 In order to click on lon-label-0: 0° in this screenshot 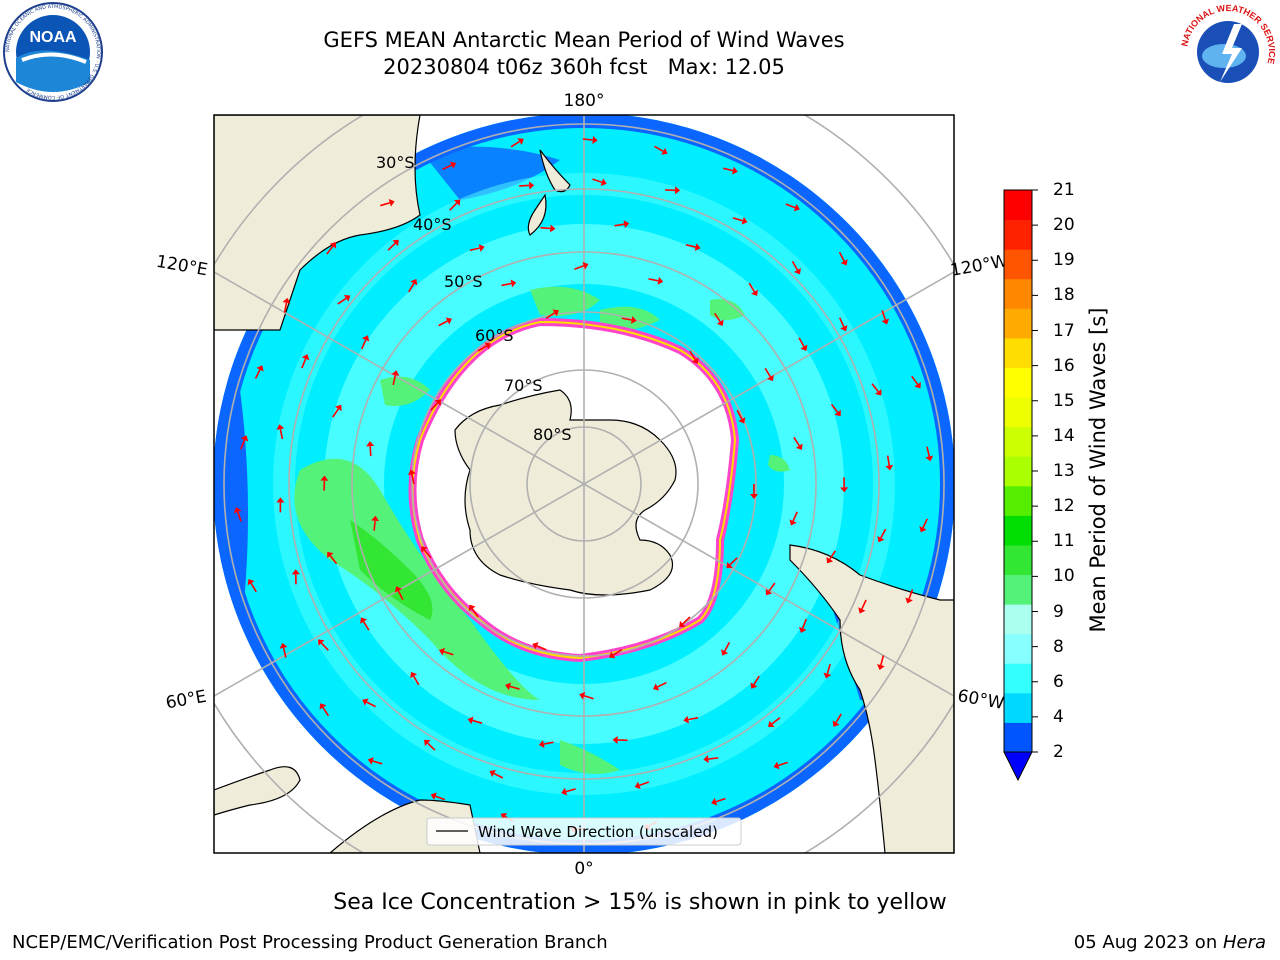, I will do `click(583, 869)`.